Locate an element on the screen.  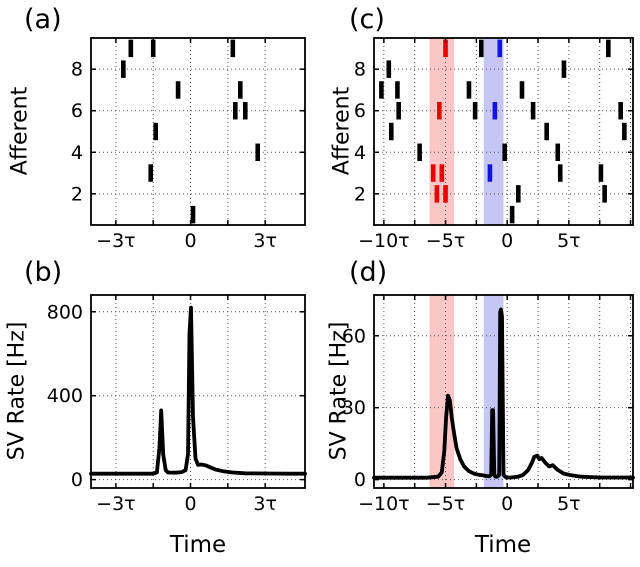
xlabel-time-d: Time is located at coordinates (503, 545).